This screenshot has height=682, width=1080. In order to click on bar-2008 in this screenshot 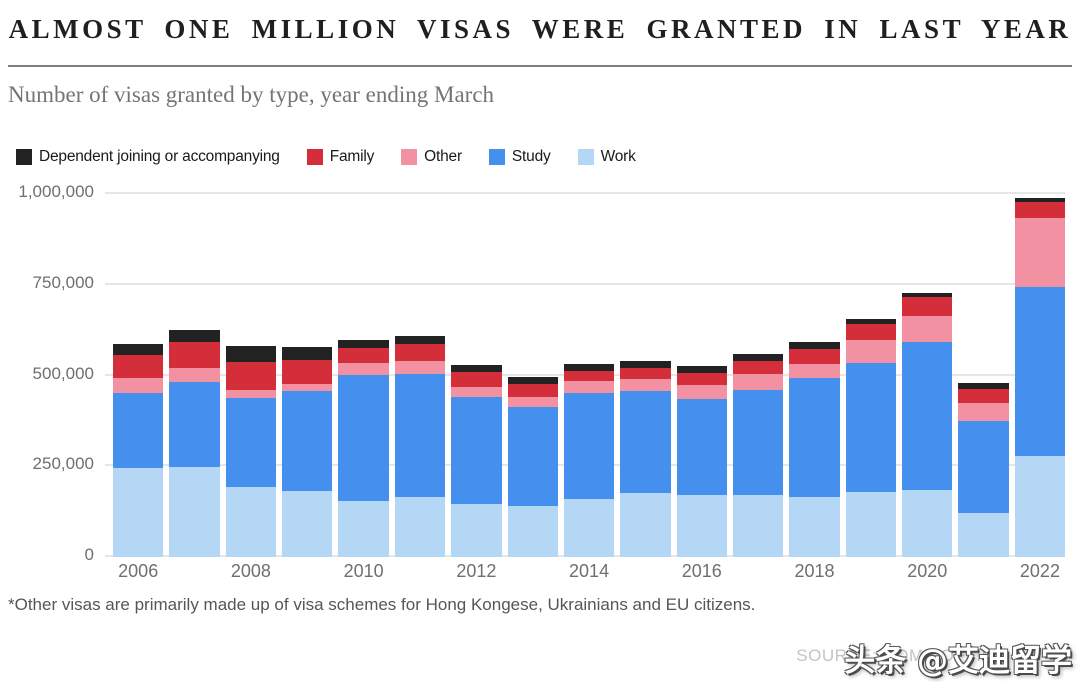, I will do `click(251, 451)`.